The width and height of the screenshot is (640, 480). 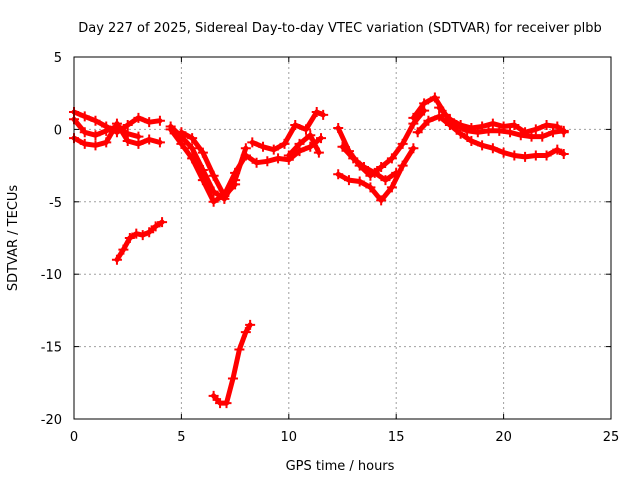 I want to click on y-axis-label: SDTVAR / TECUs, so click(x=13, y=238).